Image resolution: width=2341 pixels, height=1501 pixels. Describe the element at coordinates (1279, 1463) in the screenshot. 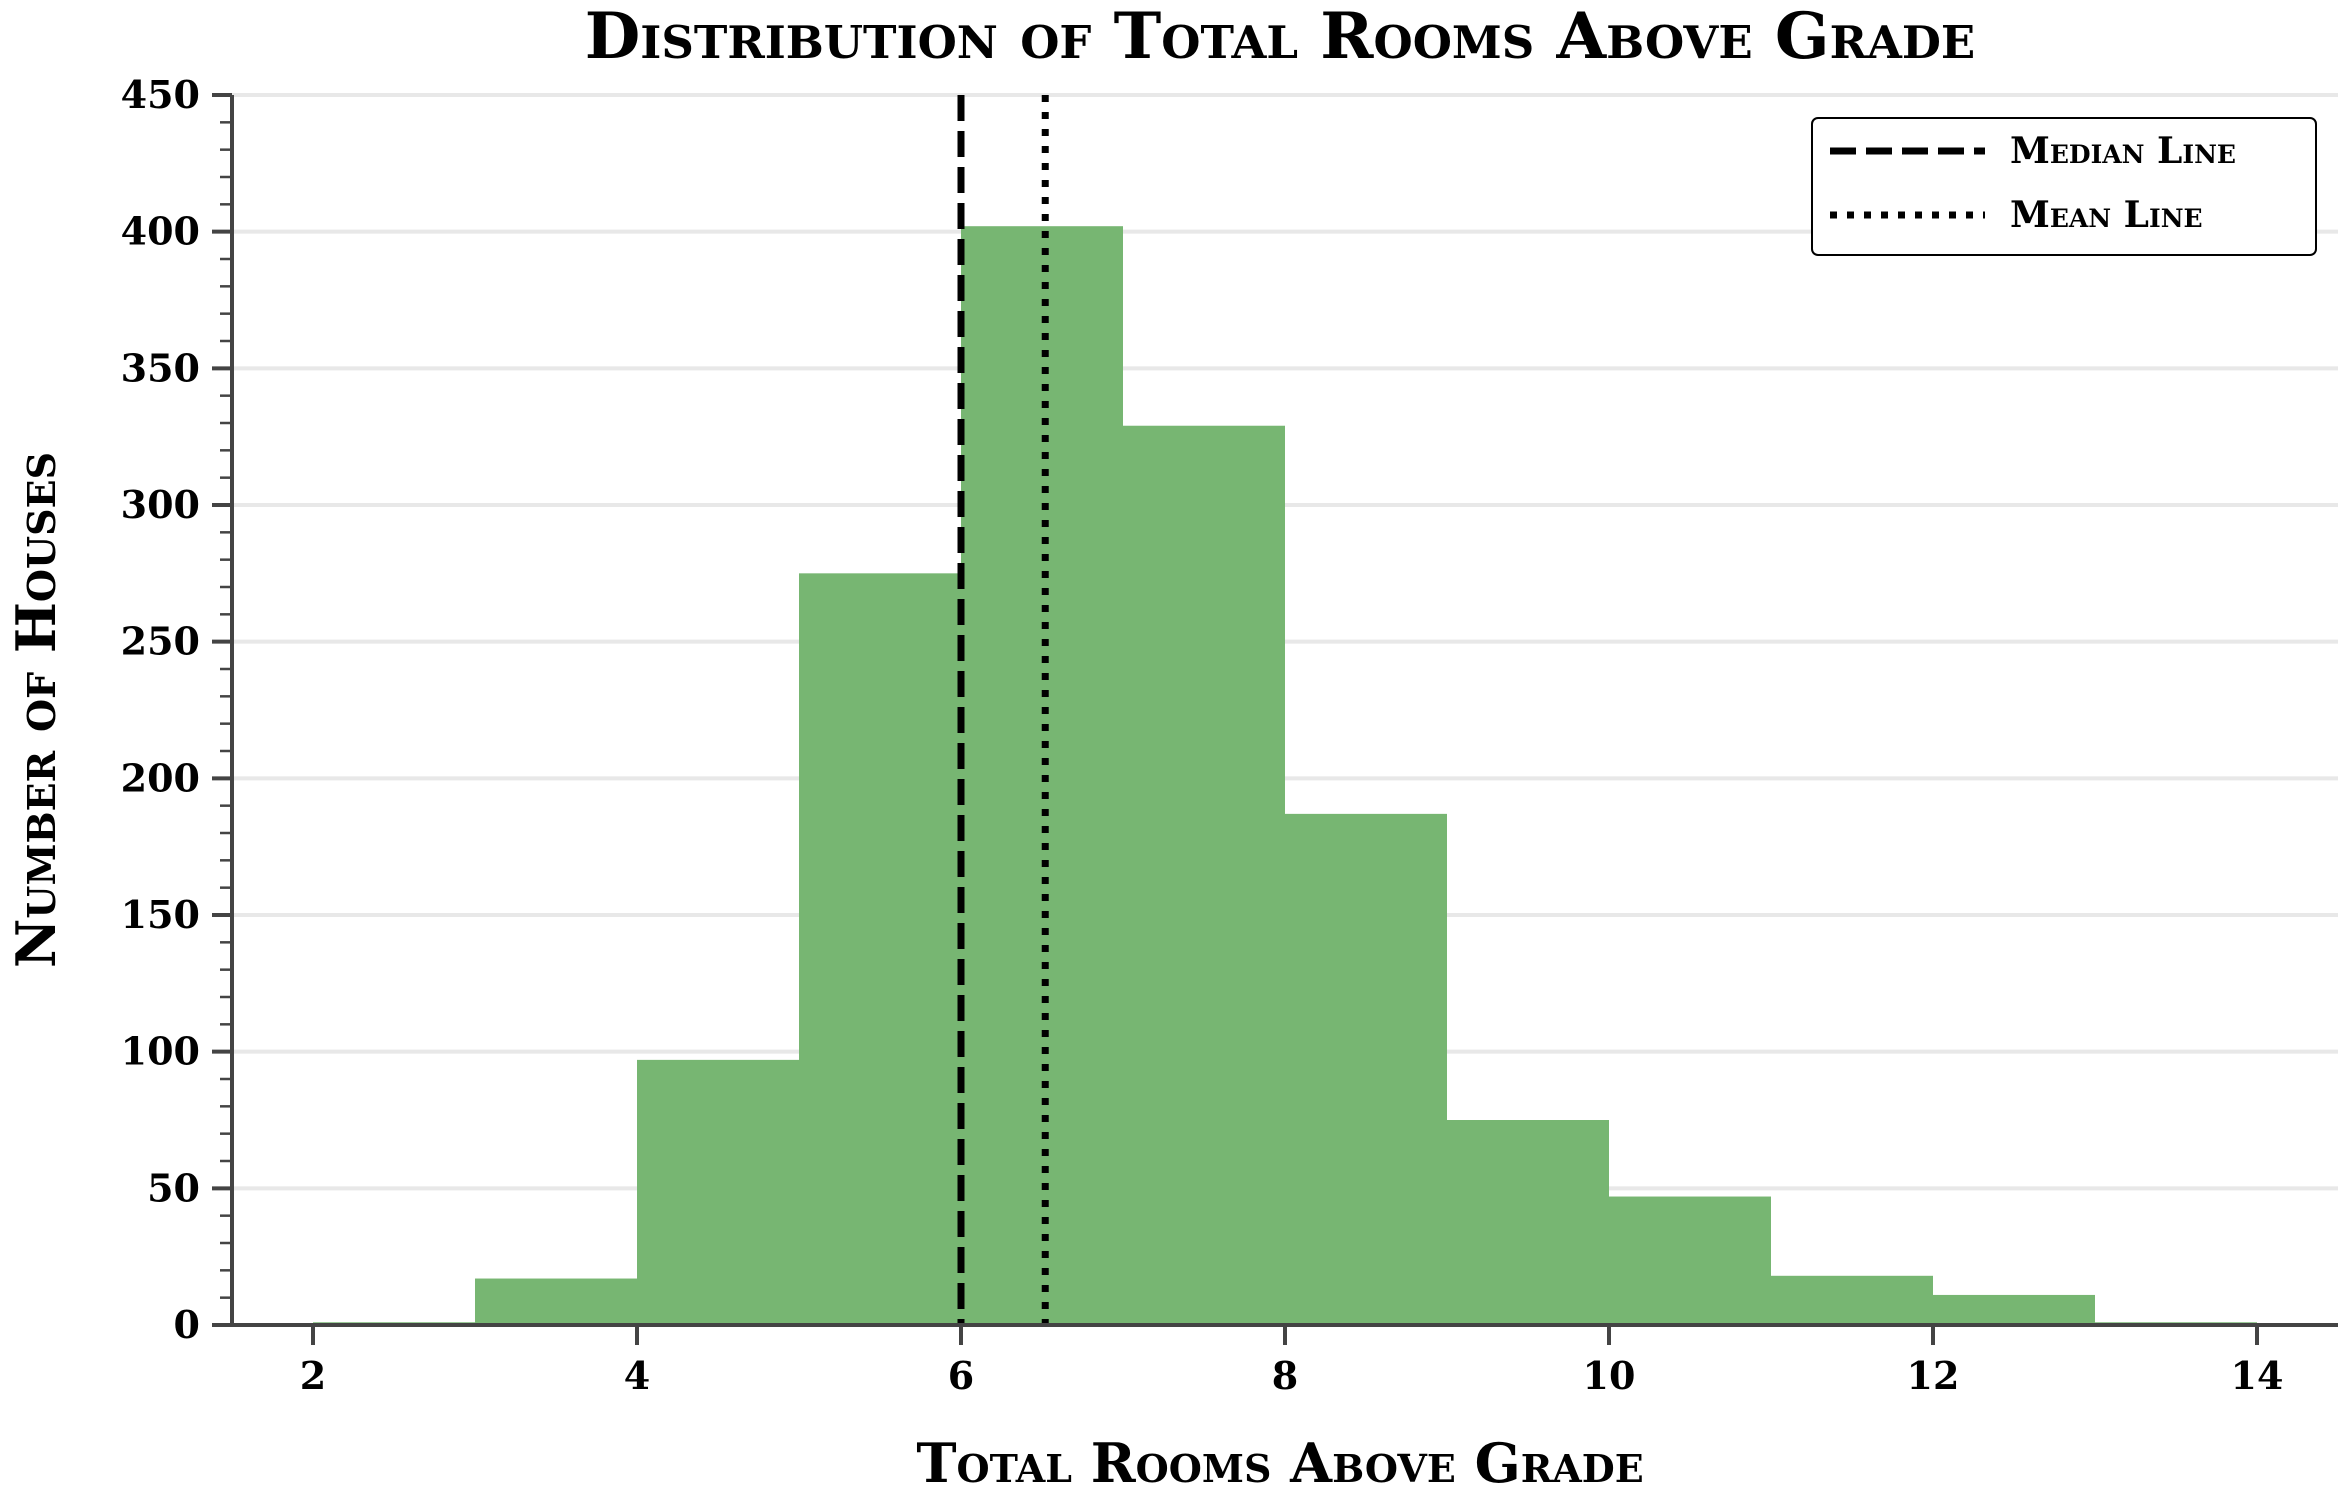

I see `x-axis-label: Total Rooms Above Grade` at that location.